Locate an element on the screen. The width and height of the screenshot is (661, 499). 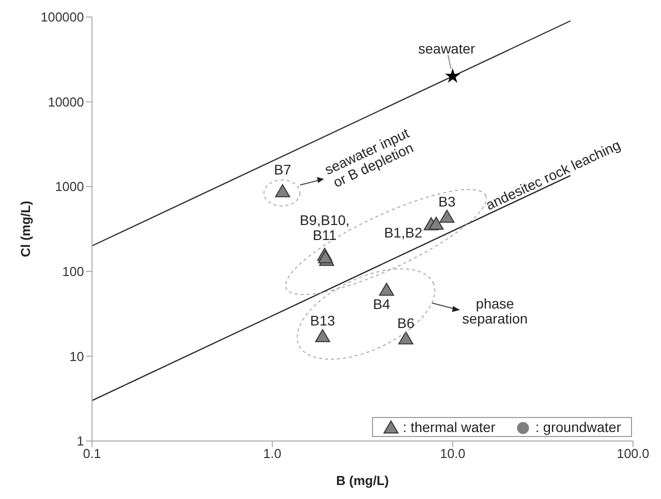
annotation: phase separation is located at coordinates (495, 311).